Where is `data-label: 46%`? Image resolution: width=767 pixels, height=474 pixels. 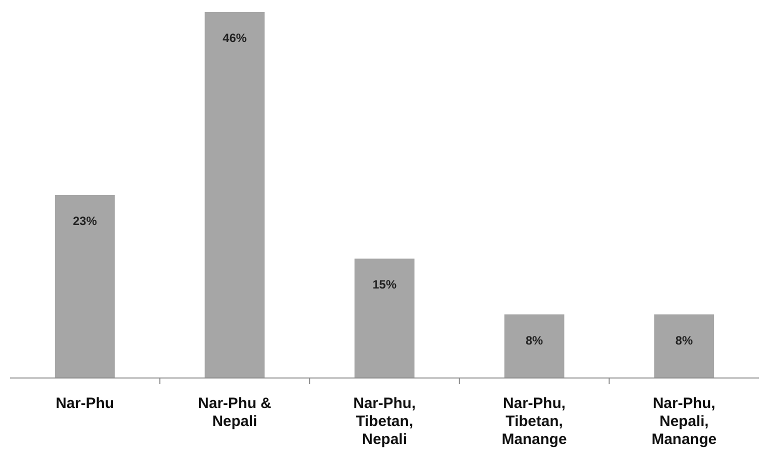
data-label: 46% is located at coordinates (235, 38).